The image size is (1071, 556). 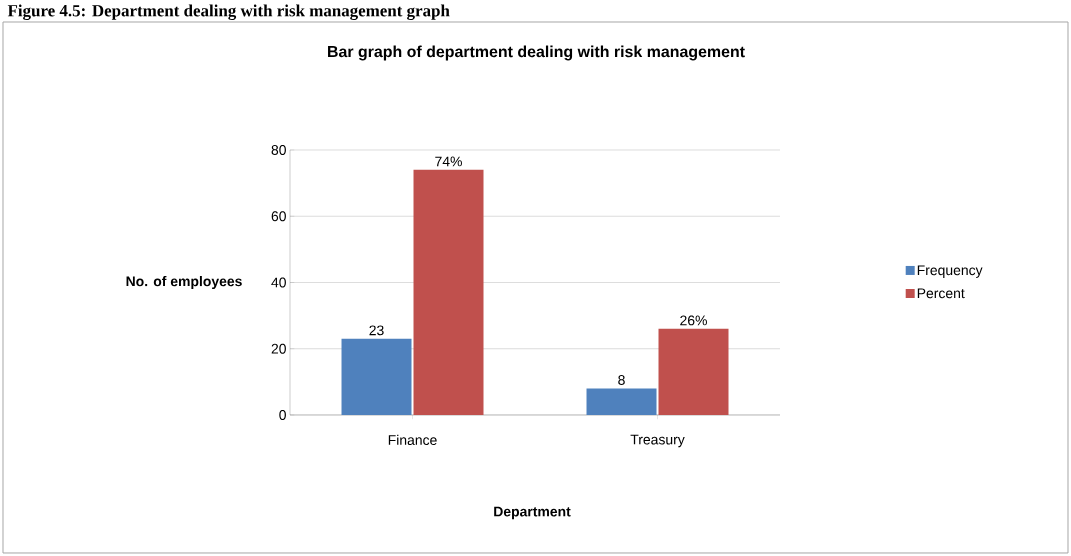 I want to click on x-tick-label: Finance, so click(x=412, y=439).